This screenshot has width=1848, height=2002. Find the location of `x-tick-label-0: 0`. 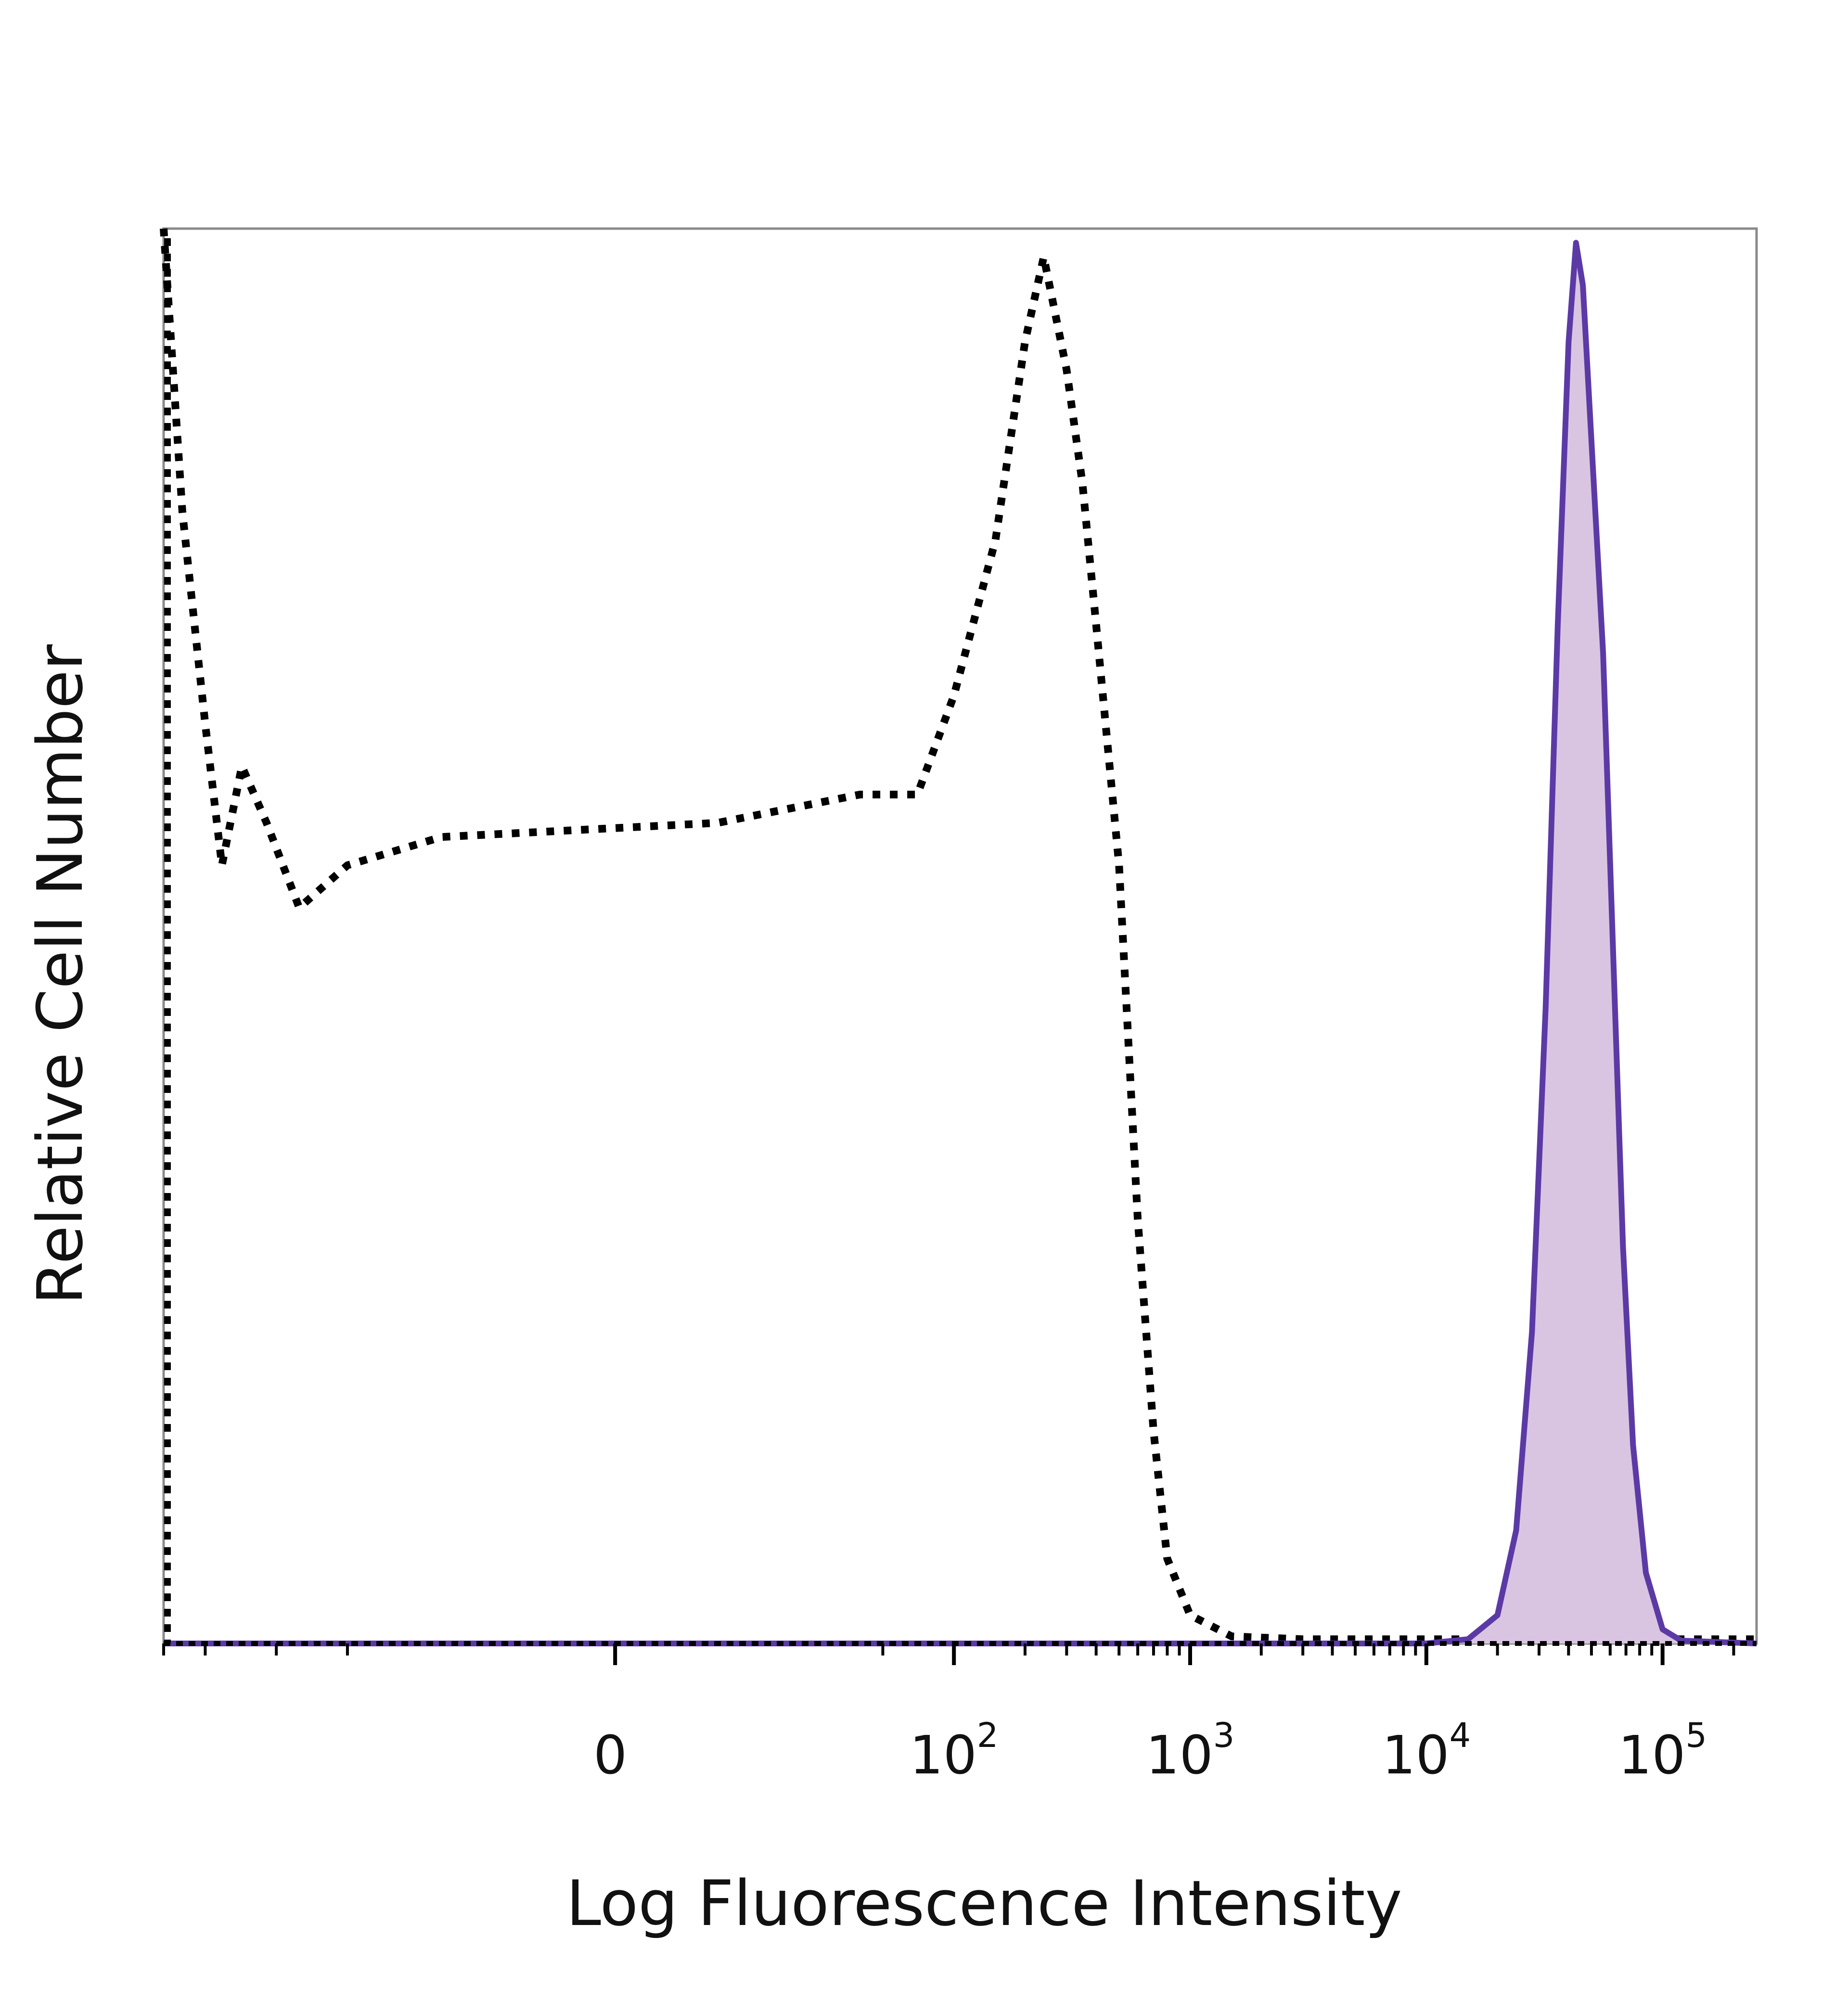

x-tick-label-0: 0 is located at coordinates (610, 1755).